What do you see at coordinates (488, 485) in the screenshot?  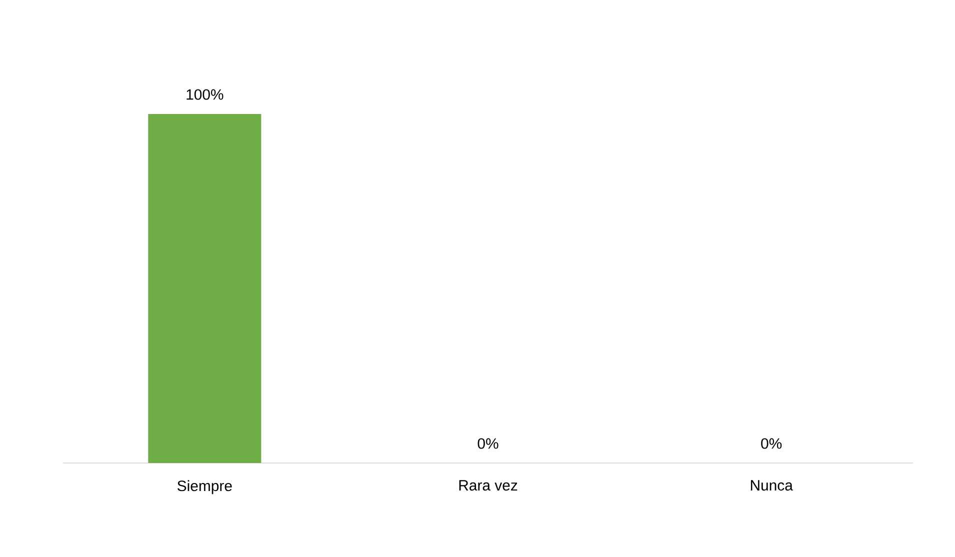 I see `x-tick-label: Rara vez` at bounding box center [488, 485].